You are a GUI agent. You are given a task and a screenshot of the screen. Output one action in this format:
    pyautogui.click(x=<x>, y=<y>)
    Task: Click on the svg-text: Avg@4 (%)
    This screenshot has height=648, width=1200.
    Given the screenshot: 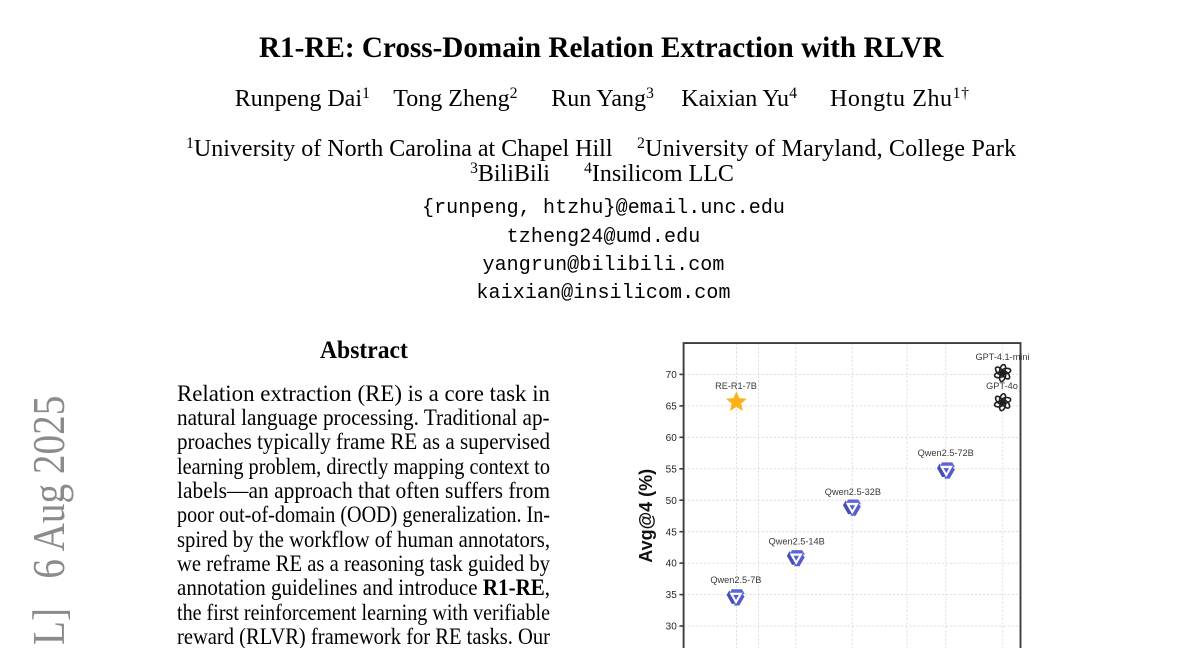 What is the action you would take?
    pyautogui.click(x=646, y=516)
    